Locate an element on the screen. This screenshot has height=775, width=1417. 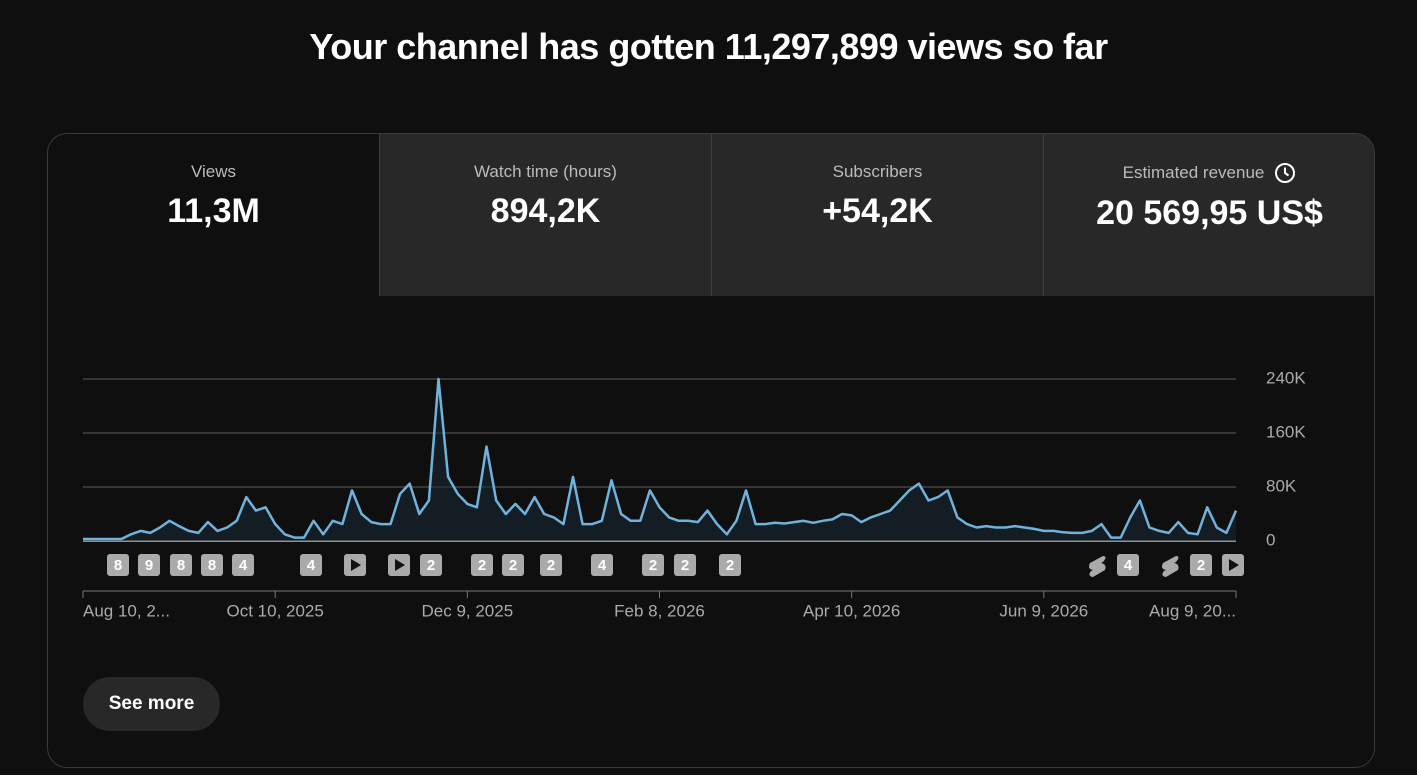
y-tick-label: 0 is located at coordinates (1270, 539).